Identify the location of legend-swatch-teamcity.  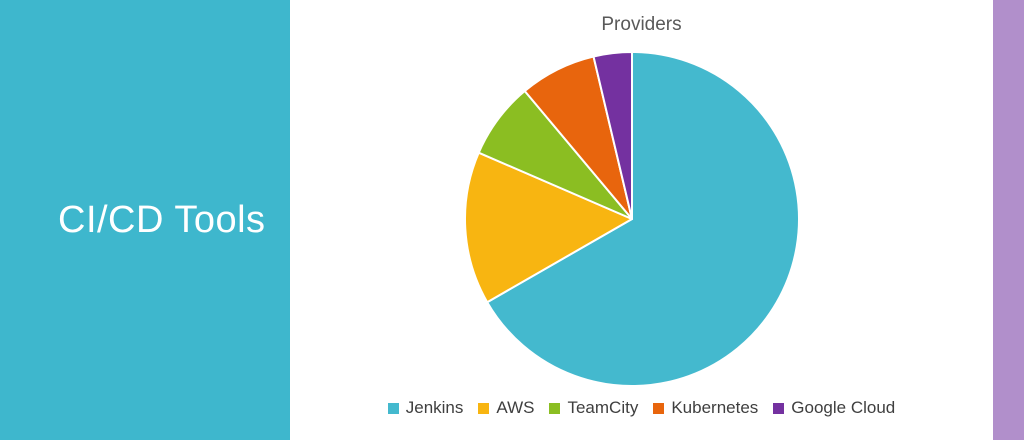
(555, 408).